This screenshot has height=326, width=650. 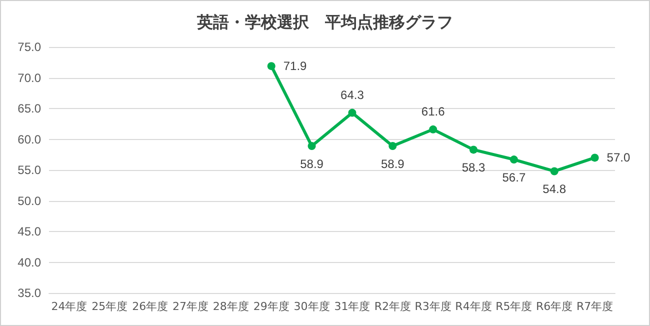 What do you see at coordinates (30, 293) in the screenshot?
I see `y-tick-label: 35.0` at bounding box center [30, 293].